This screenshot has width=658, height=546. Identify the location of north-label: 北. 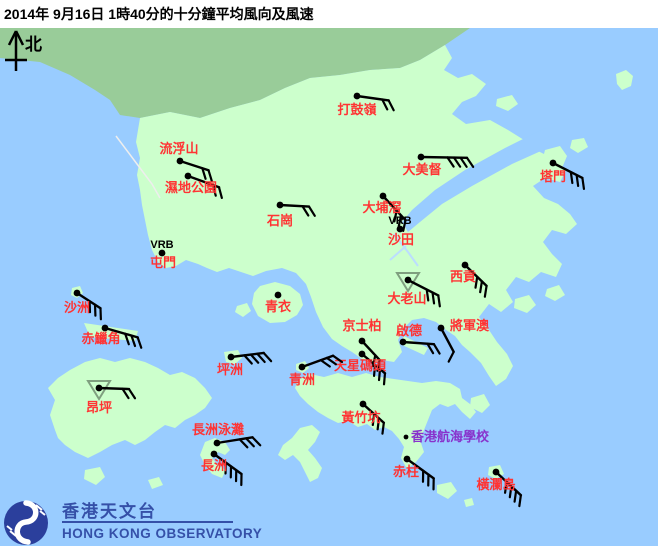
(33, 44).